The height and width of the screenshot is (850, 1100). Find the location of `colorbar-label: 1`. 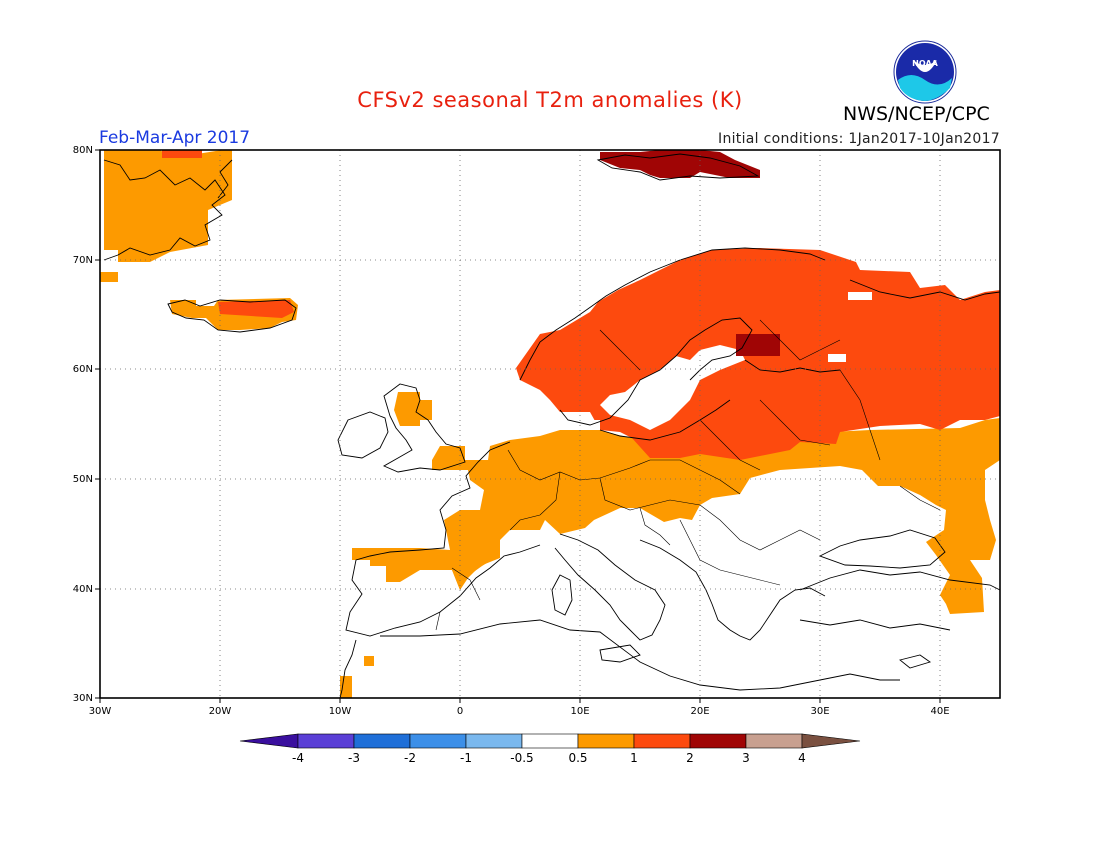

colorbar-label: 1 is located at coordinates (634, 758).